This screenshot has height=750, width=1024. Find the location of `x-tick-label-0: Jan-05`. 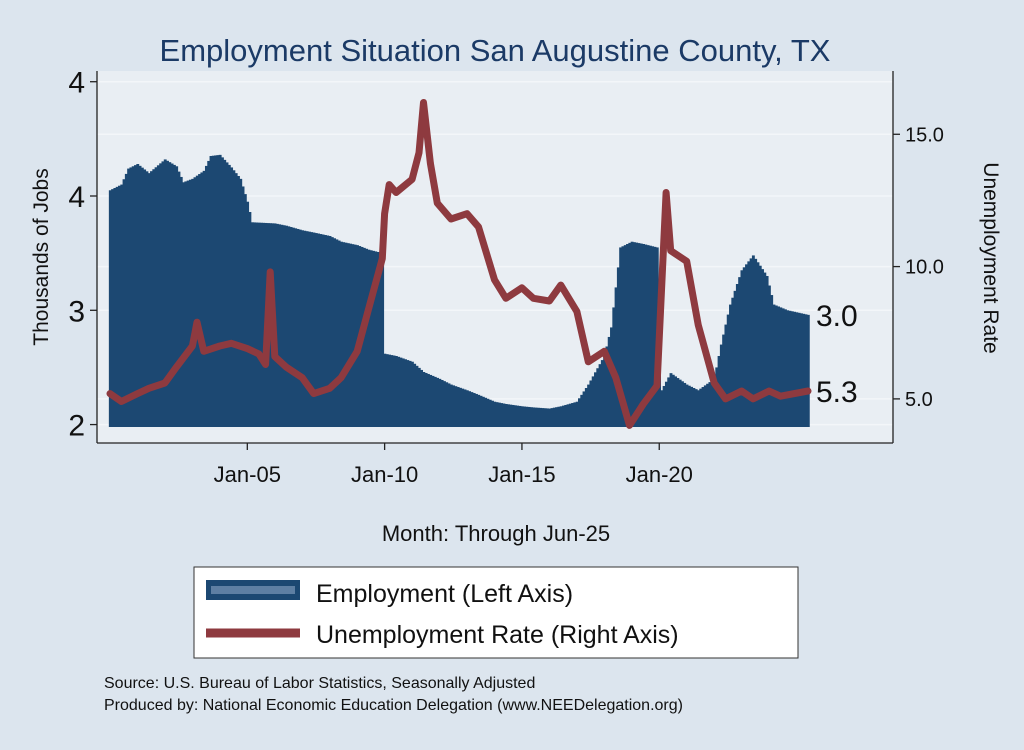

x-tick-label-0: Jan-05 is located at coordinates (247, 474).